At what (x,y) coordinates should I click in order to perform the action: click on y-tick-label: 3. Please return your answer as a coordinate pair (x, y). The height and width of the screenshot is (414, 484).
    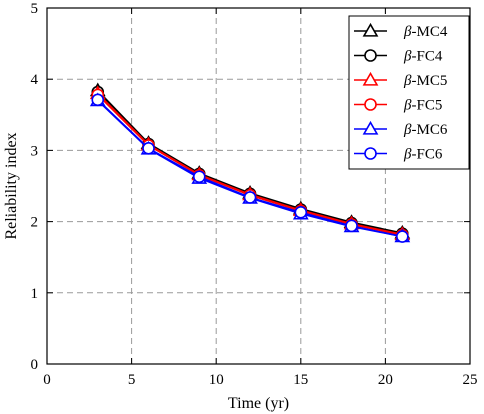
    Looking at the image, I should click on (35, 151).